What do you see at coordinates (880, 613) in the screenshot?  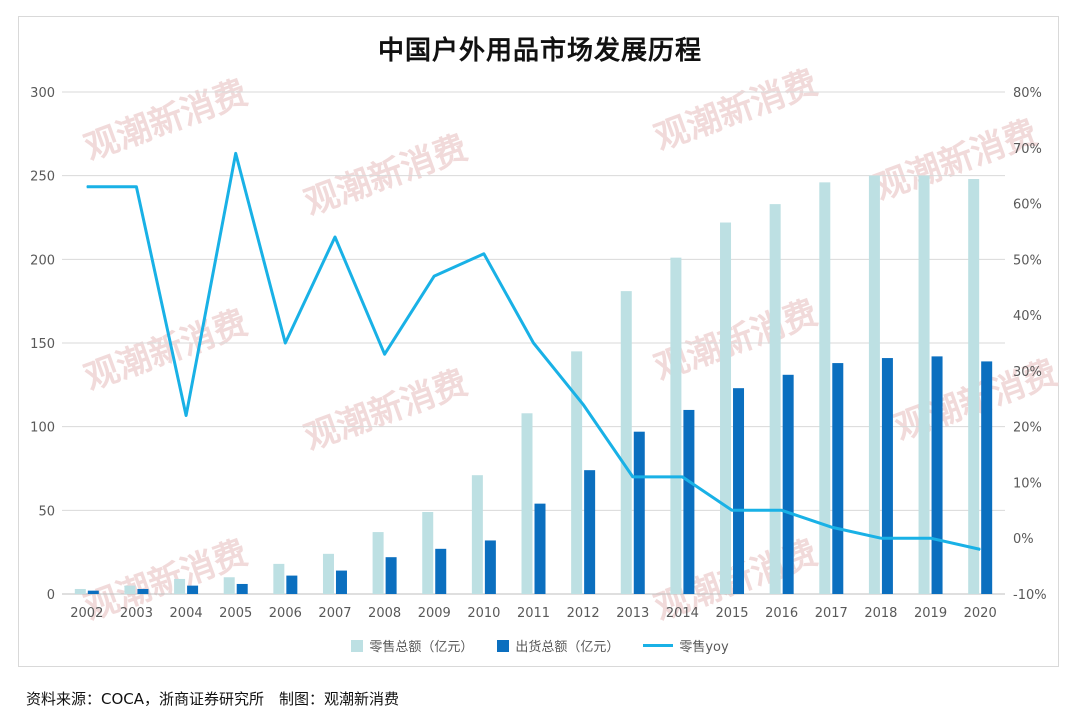 I see `x-tick-label-2018: 2018` at bounding box center [880, 613].